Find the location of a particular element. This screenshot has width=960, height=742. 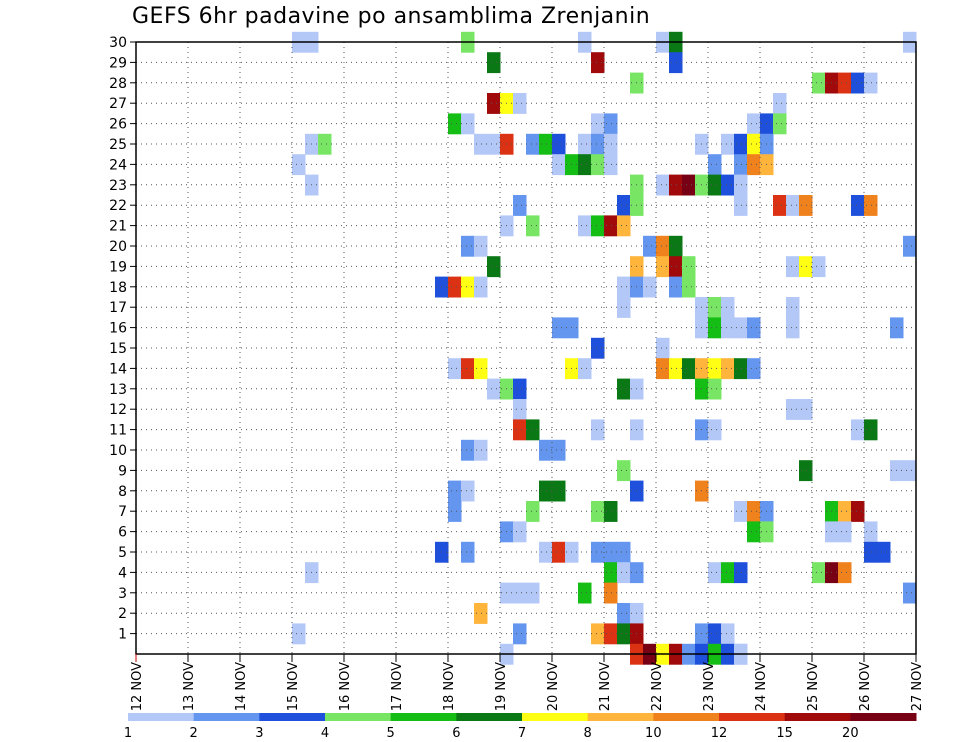

y-tick-label: 25 is located at coordinates (118, 145).